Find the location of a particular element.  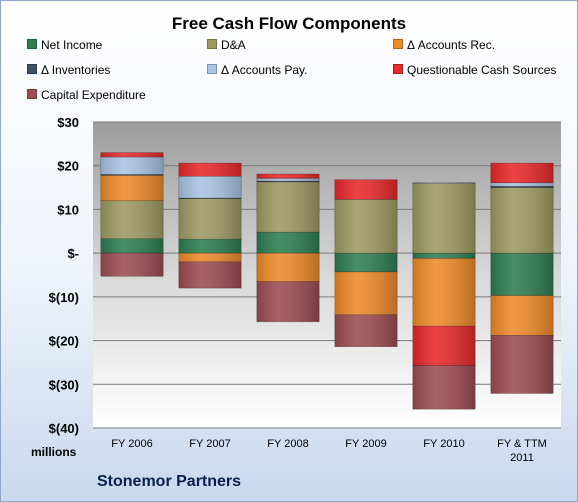

x-tick-label: FY 2007 is located at coordinates (209, 444).